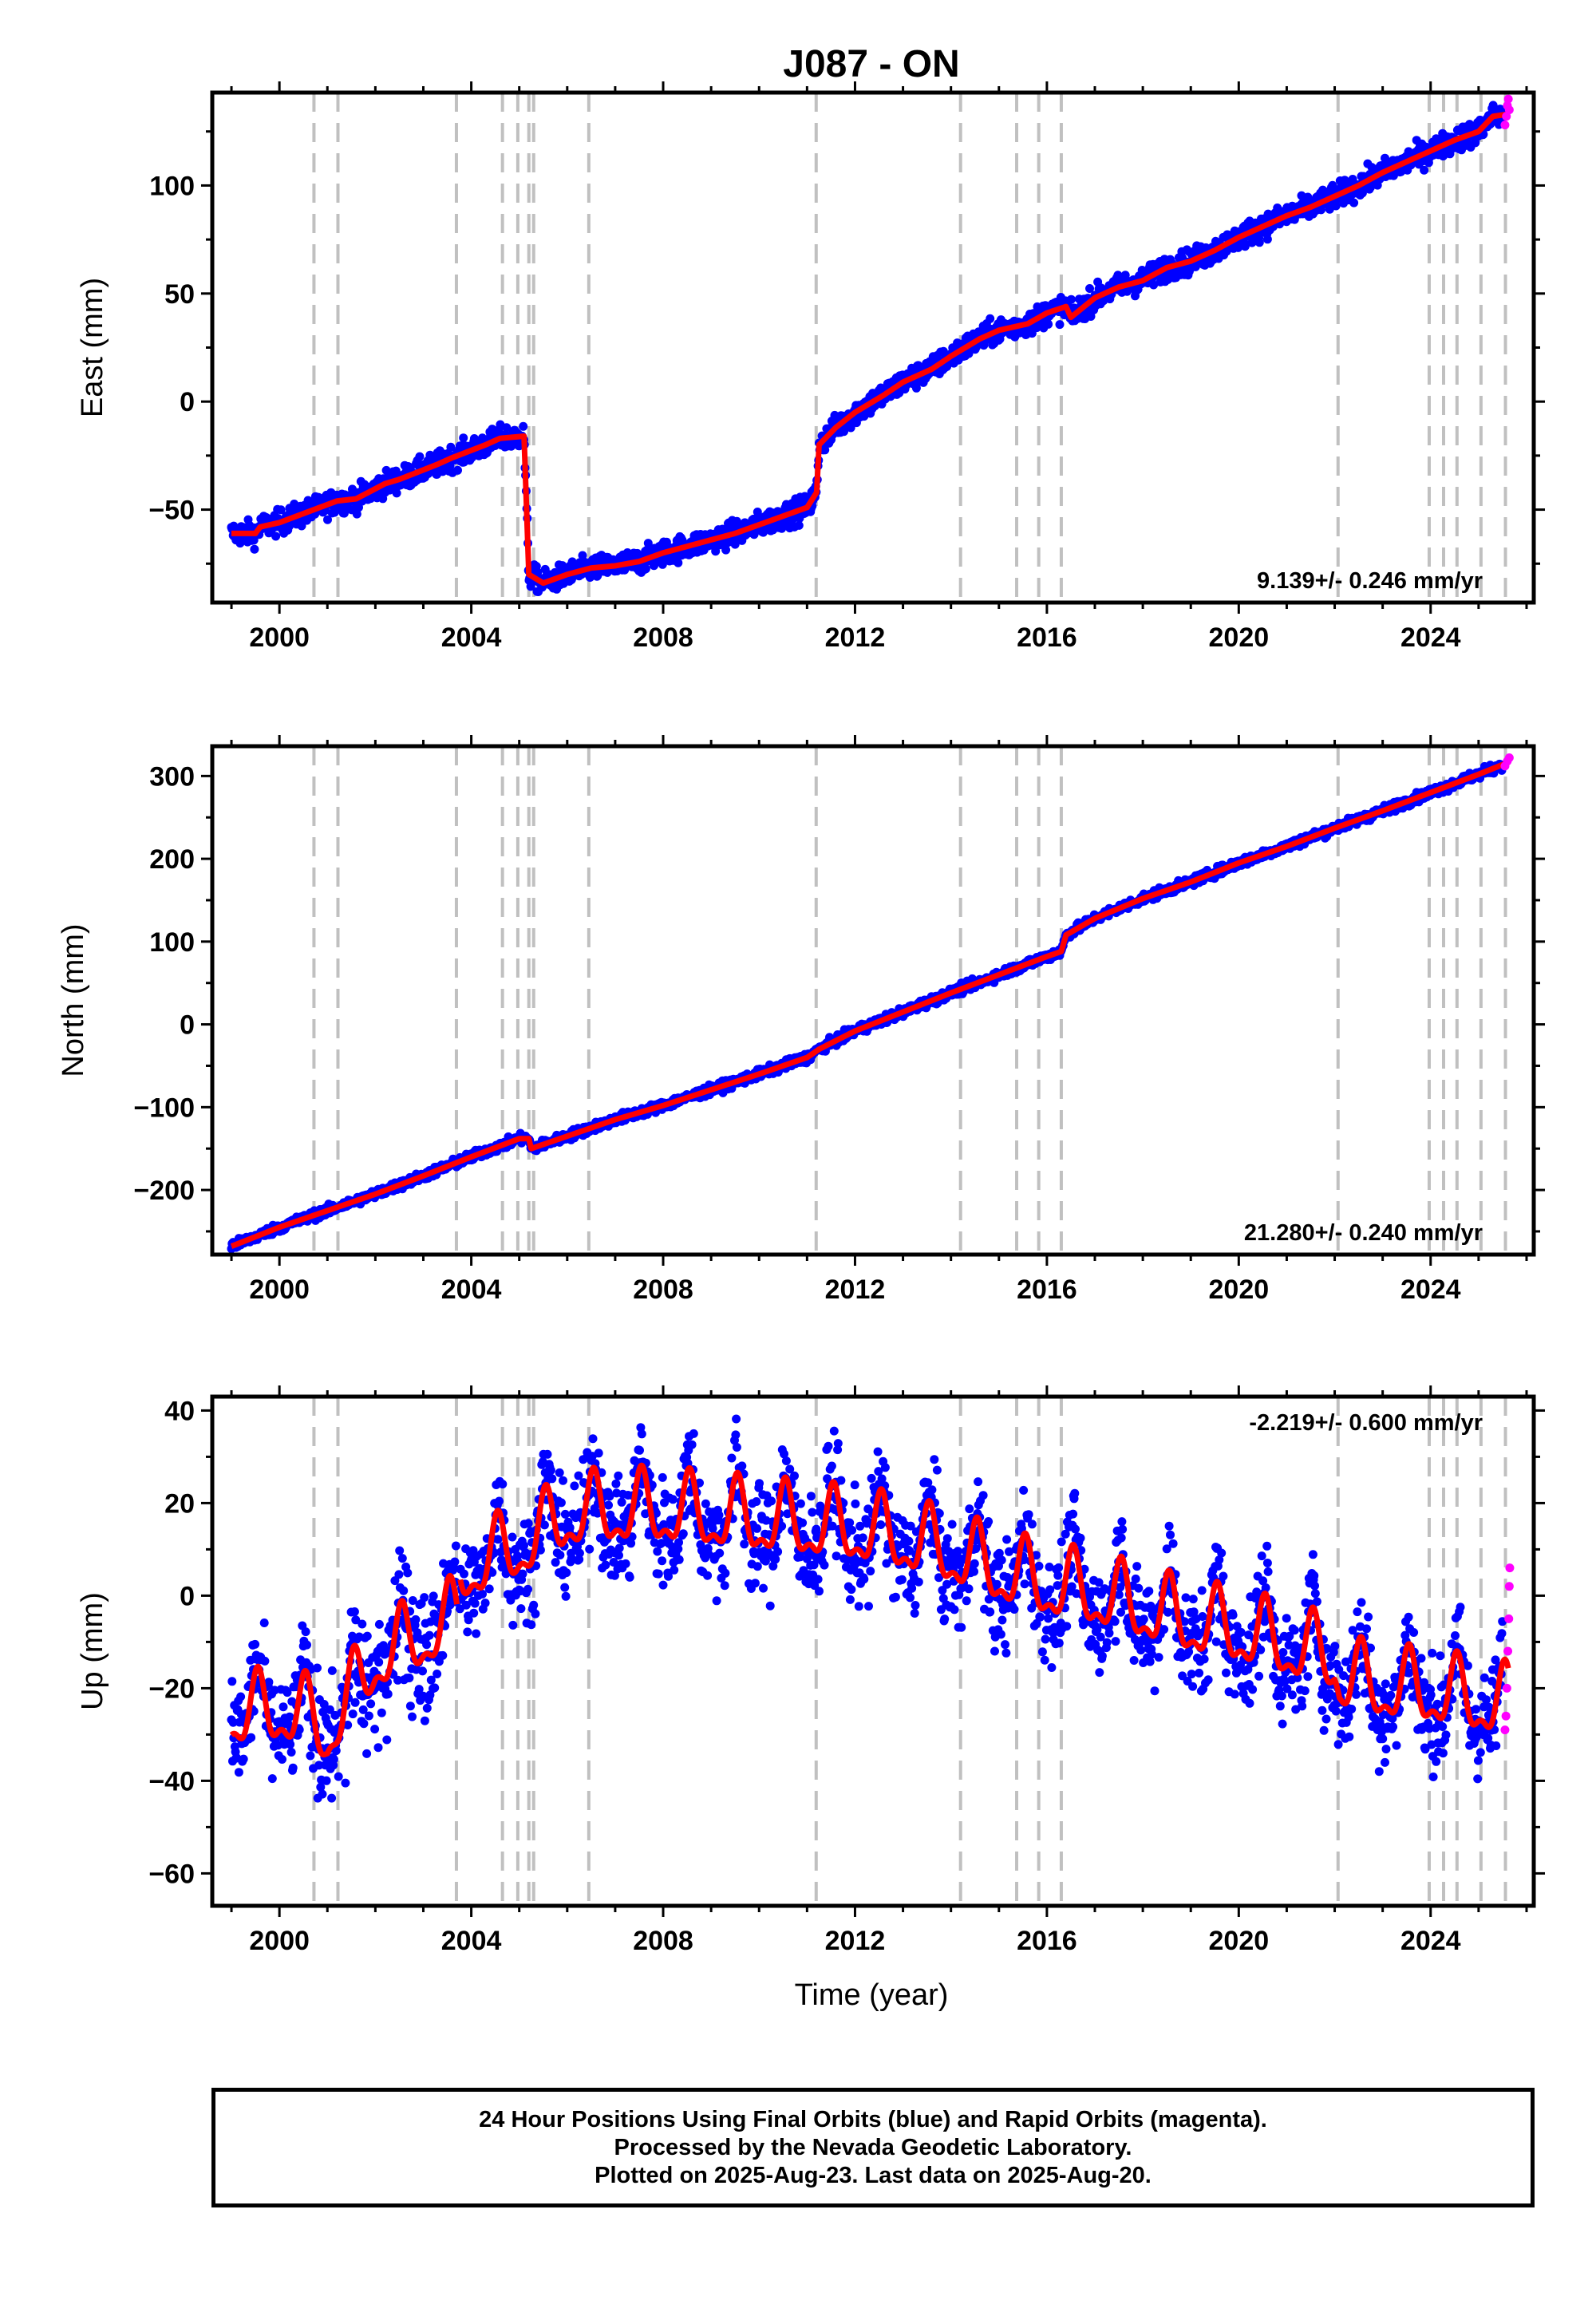  What do you see at coordinates (179, 294) in the screenshot?
I see `y-tick-label: 50` at bounding box center [179, 294].